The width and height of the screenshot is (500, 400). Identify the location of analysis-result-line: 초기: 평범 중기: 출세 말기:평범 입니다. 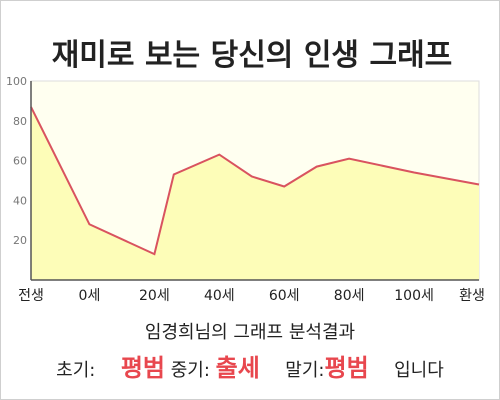
(250, 365).